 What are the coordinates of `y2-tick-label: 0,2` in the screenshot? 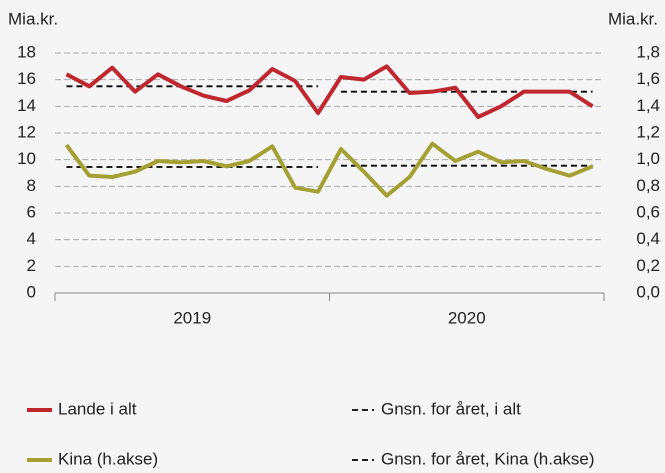 It's located at (648, 265).